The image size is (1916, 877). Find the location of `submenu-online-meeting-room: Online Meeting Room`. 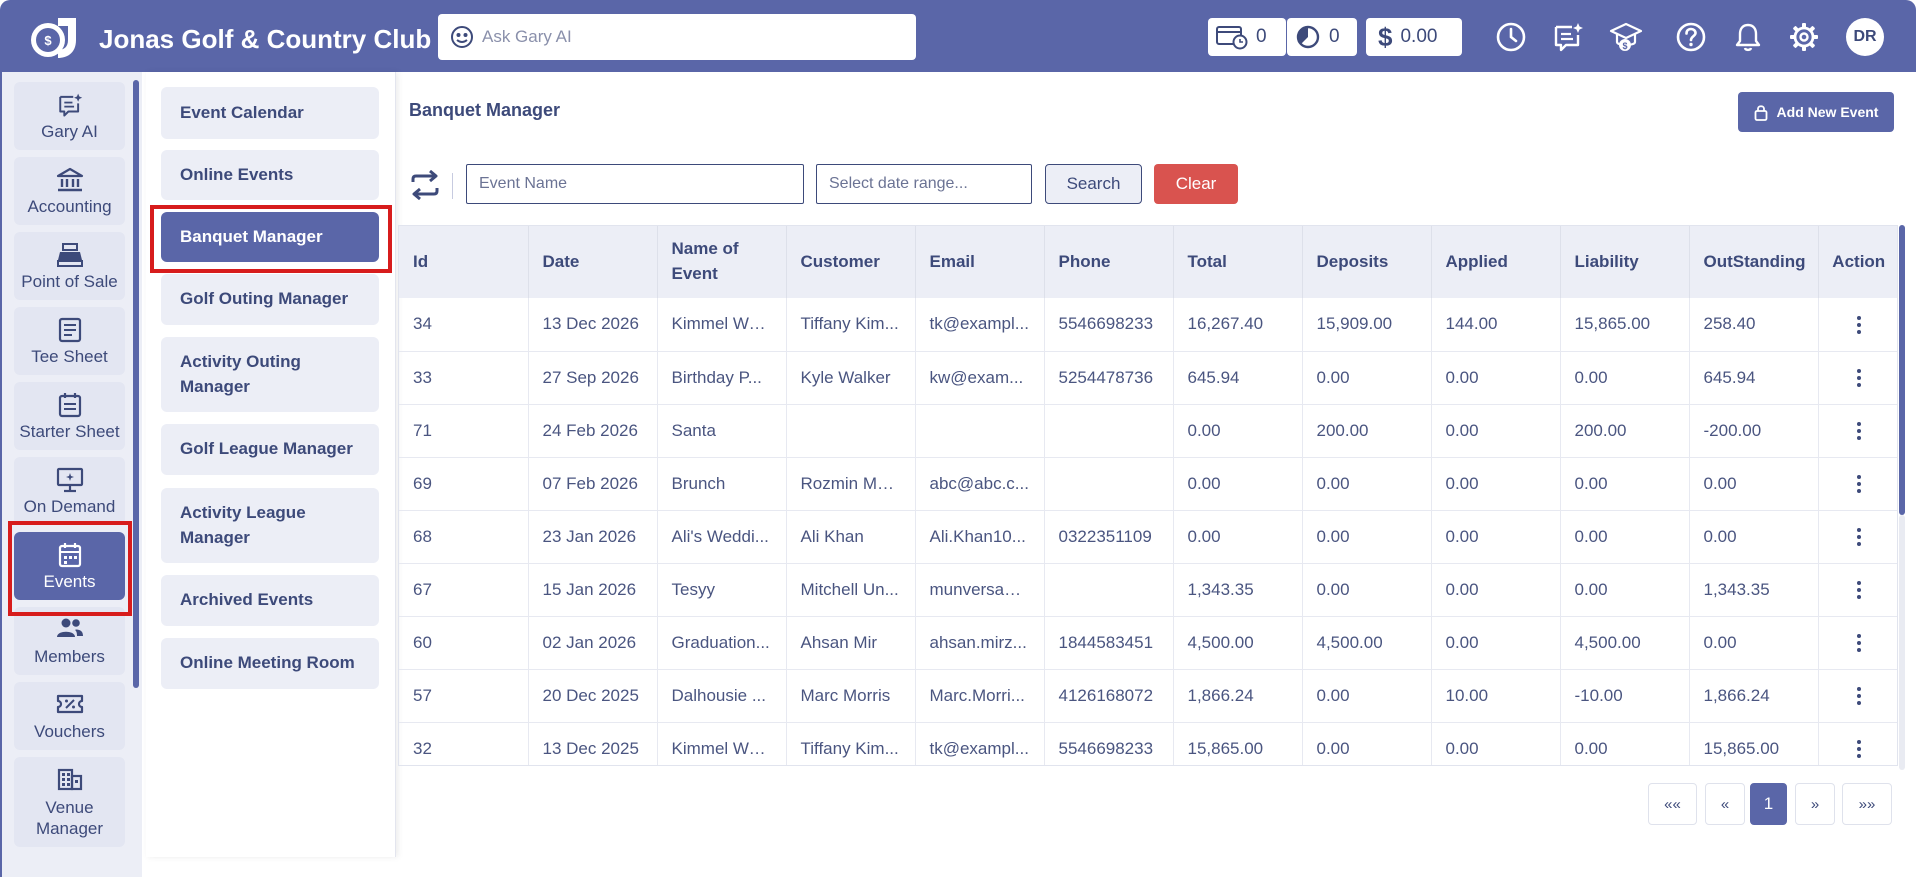

submenu-online-meeting-room: Online Meeting Room is located at coordinates (270, 663).